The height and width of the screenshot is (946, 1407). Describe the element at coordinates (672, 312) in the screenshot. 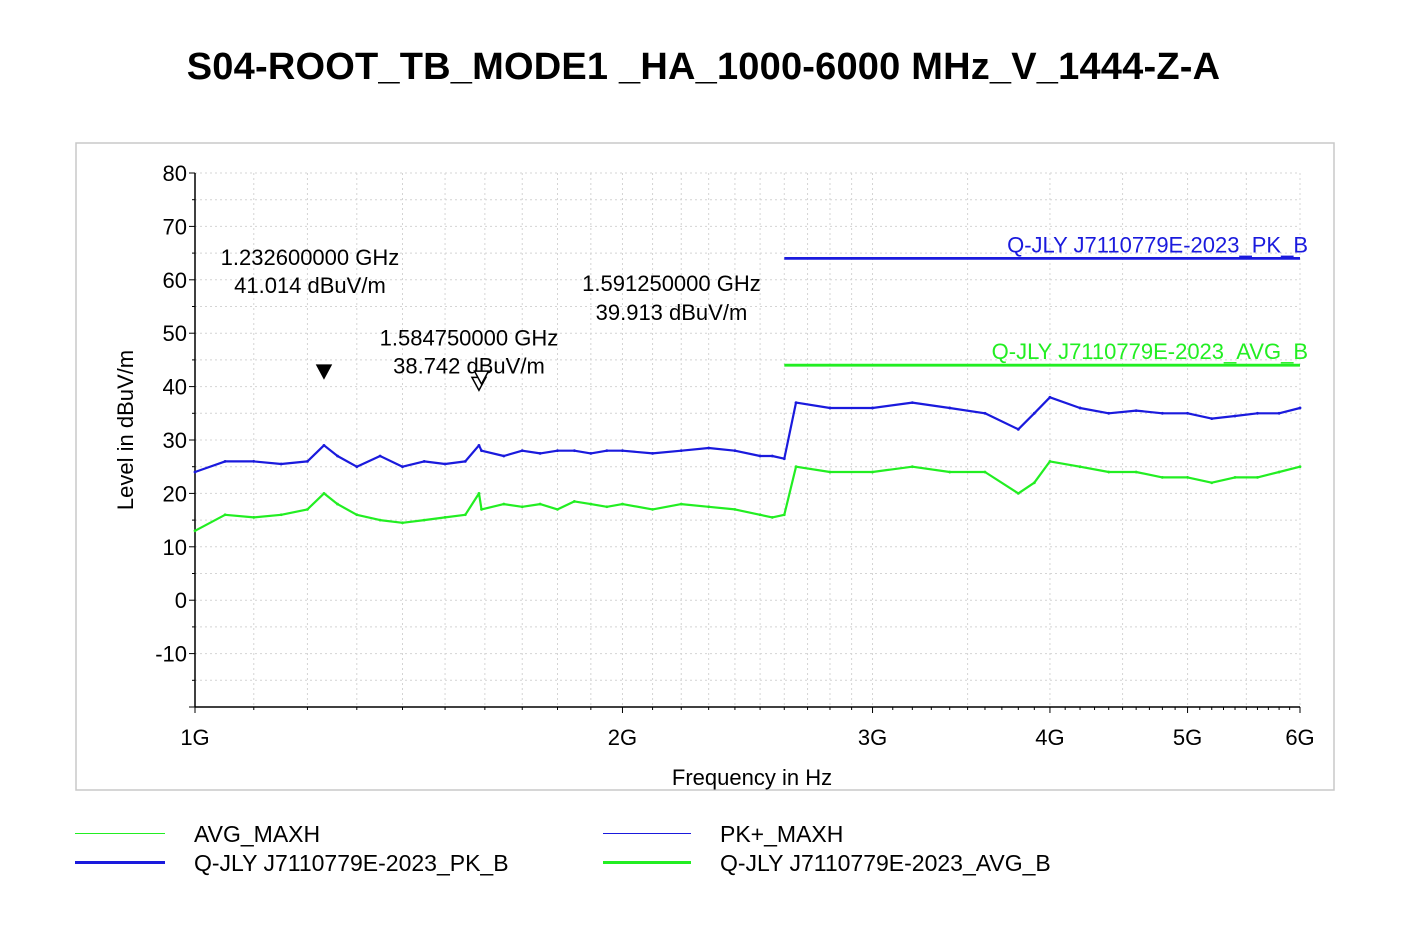

I see `marker-level-label: 39.913 dBuV/m` at that location.